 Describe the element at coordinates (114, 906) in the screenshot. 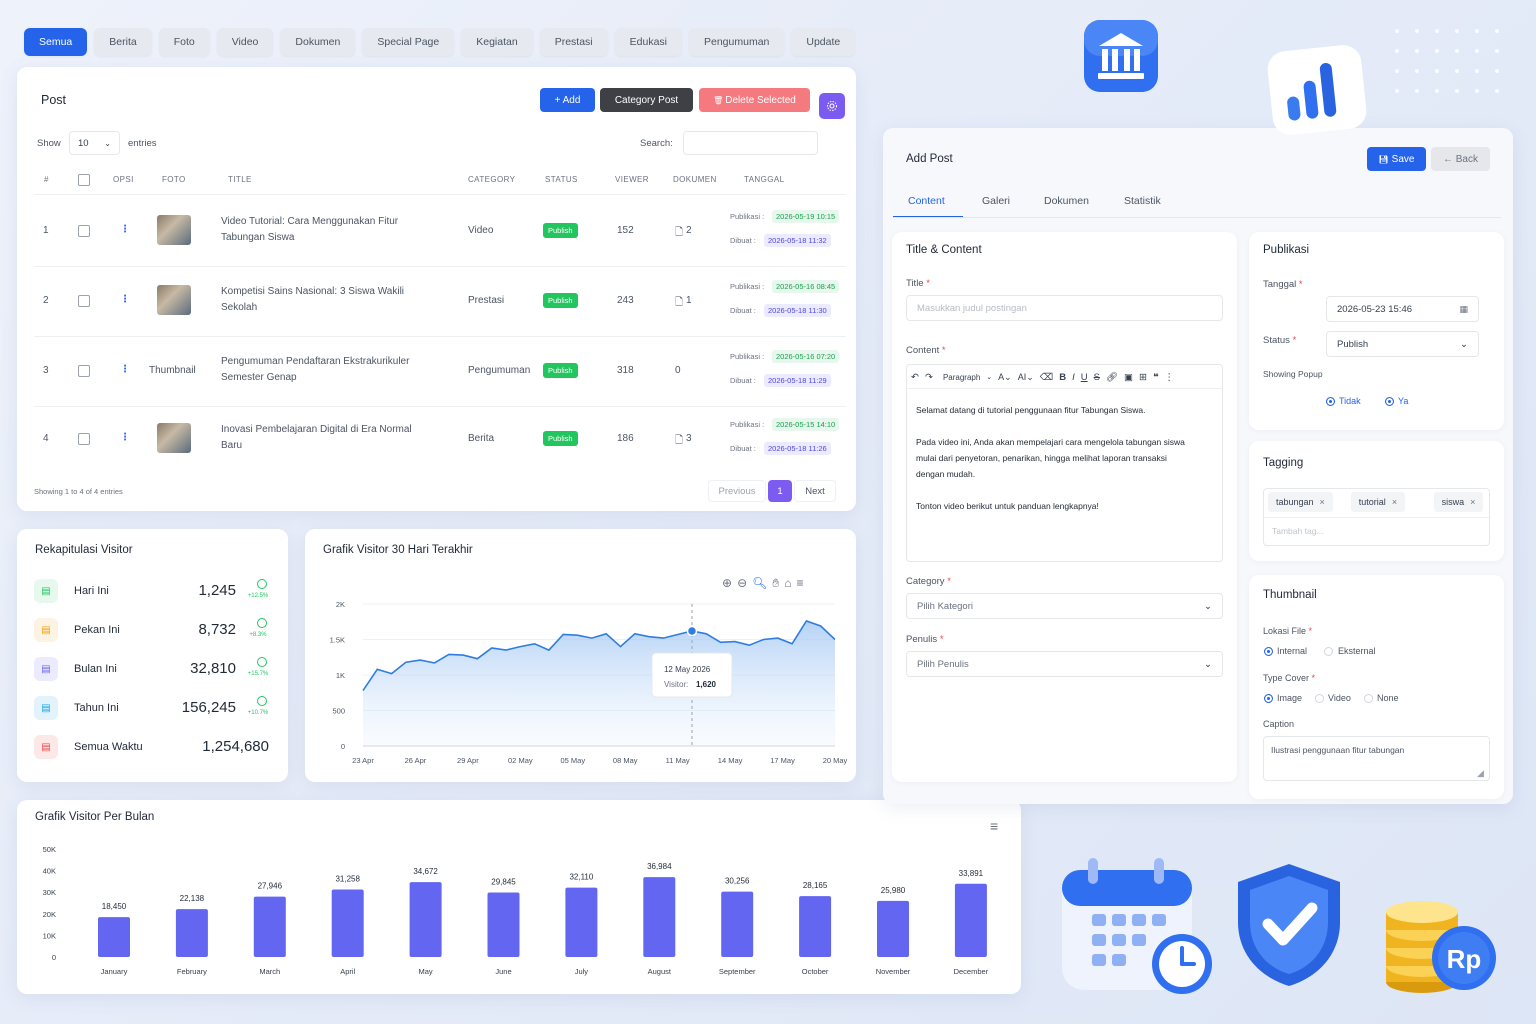

I see `bar-value-label: 18,450` at that location.